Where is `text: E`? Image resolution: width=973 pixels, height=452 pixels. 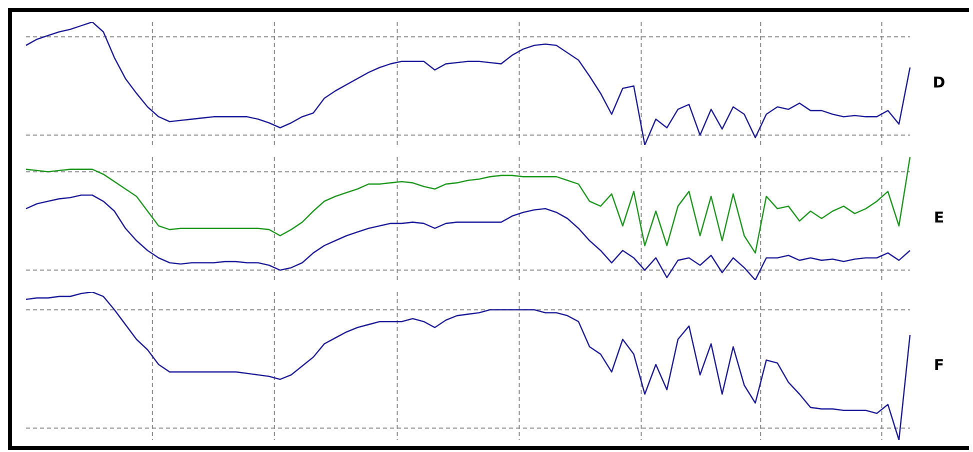
text: E is located at coordinates (939, 217).